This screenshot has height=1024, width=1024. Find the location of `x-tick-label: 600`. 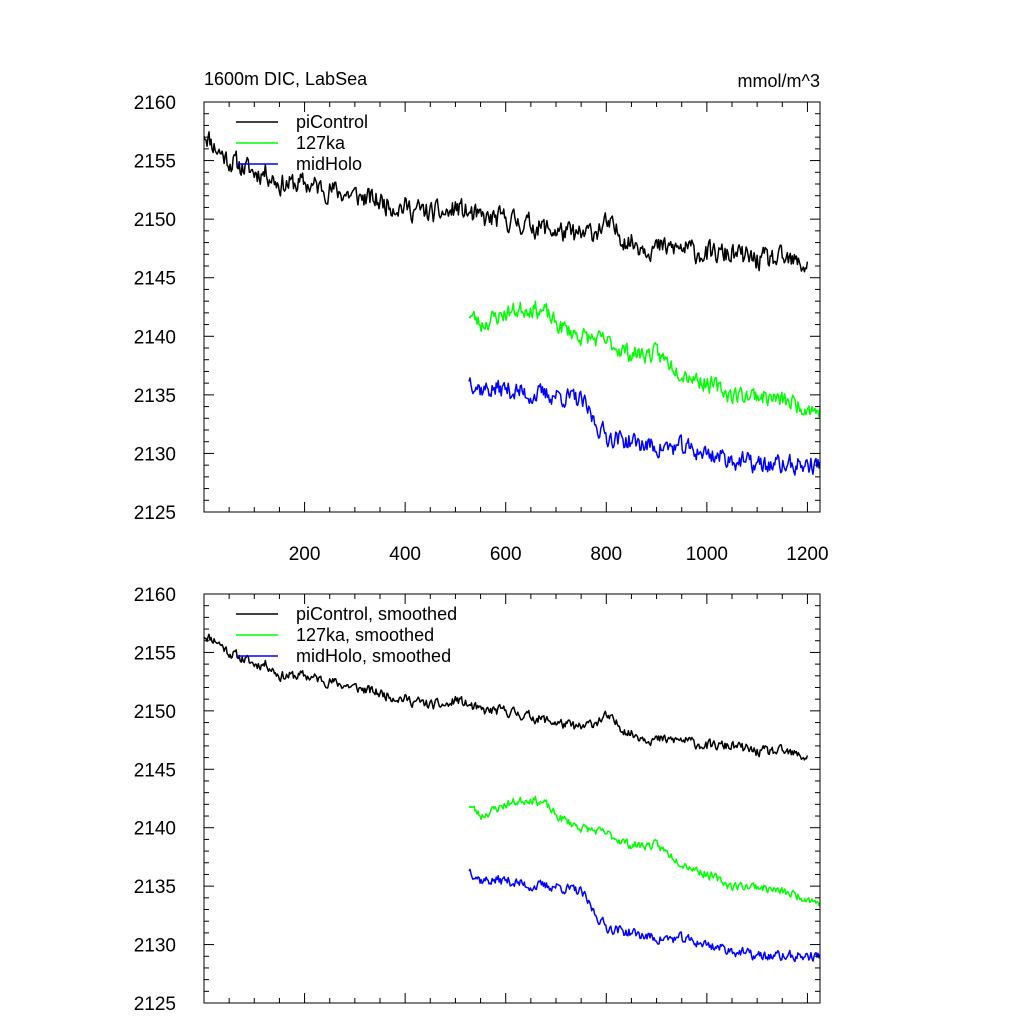

x-tick-label: 600 is located at coordinates (506, 554).